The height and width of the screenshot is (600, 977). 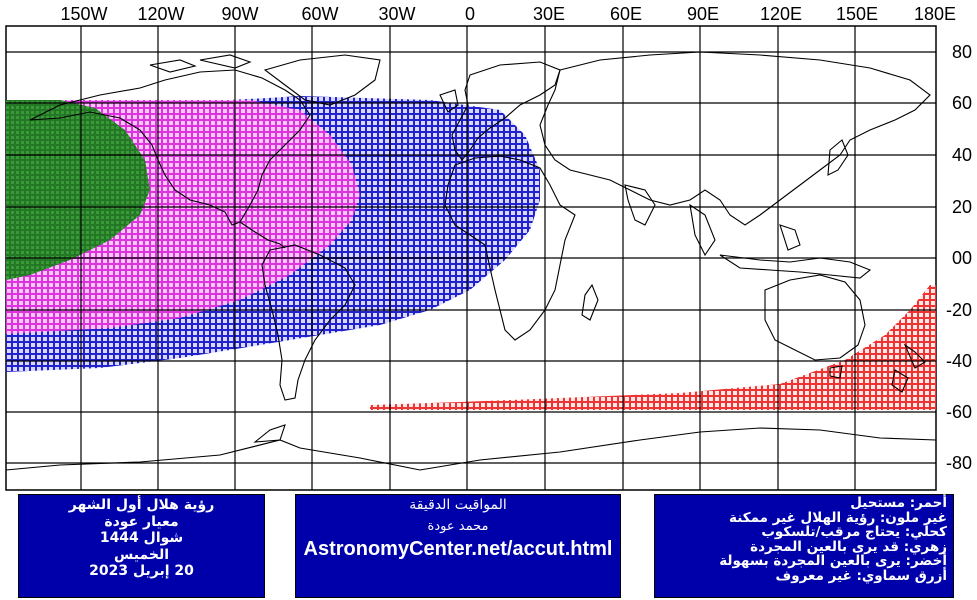 What do you see at coordinates (160, 14) in the screenshot?
I see `lon-label: 120W` at bounding box center [160, 14].